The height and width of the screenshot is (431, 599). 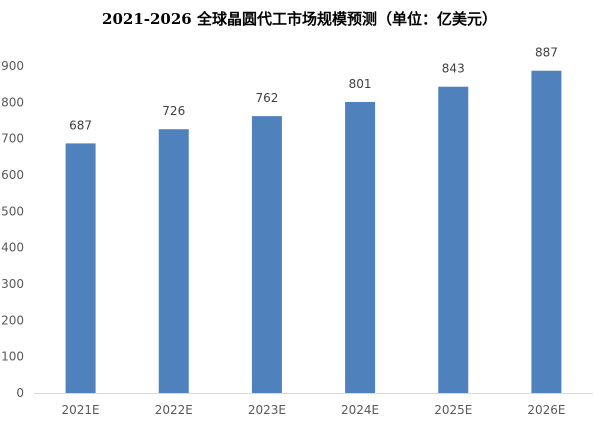 I want to click on y-tick-label-200: 200, so click(x=12, y=320).